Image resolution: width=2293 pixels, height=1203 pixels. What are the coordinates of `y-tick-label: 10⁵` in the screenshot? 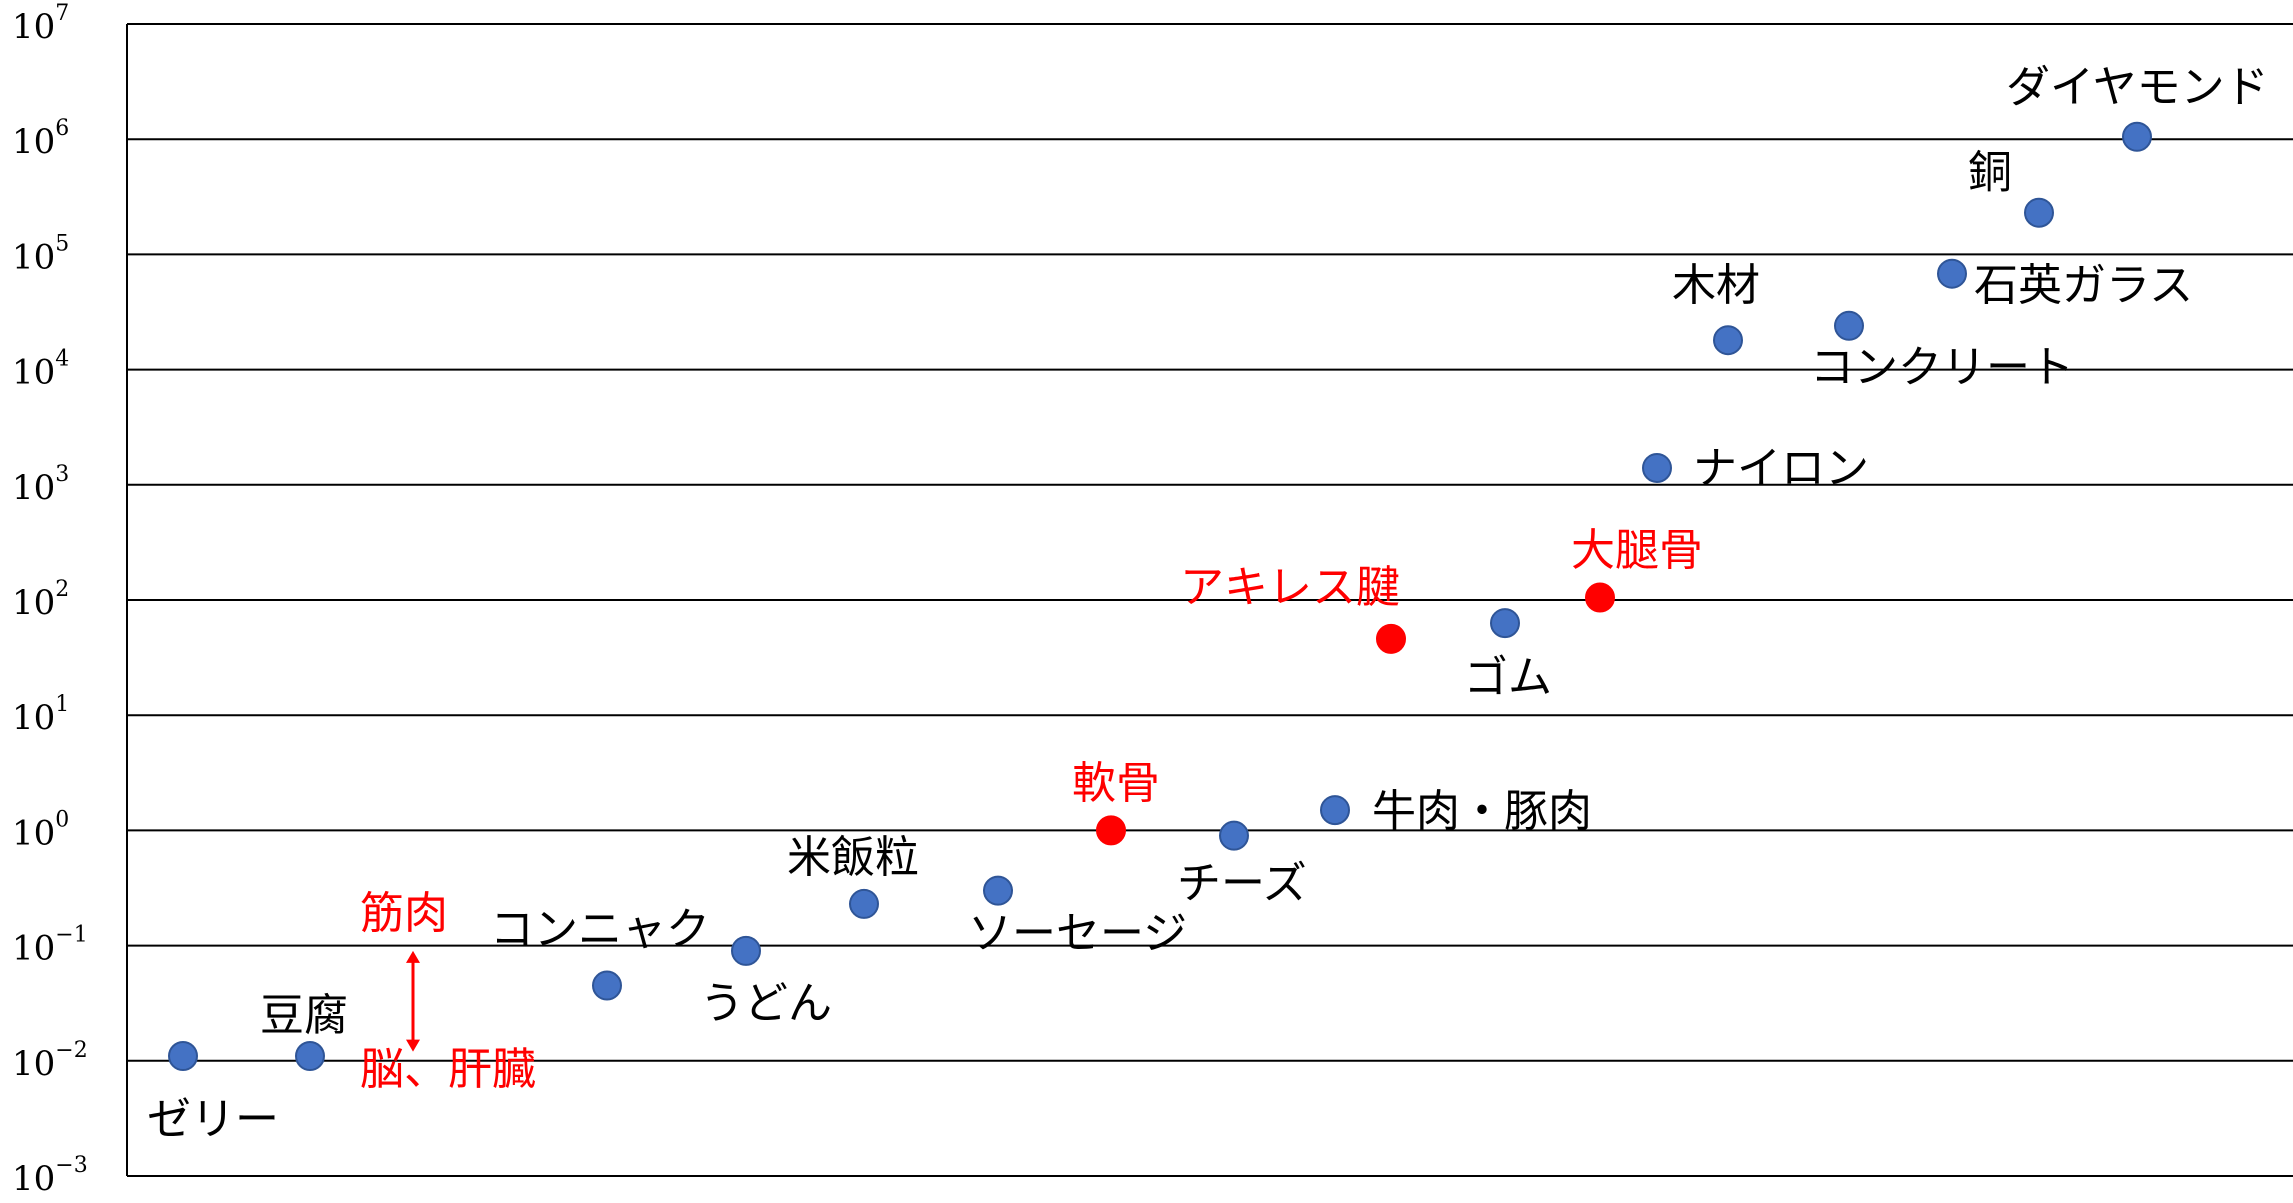 It's located at (40, 254).